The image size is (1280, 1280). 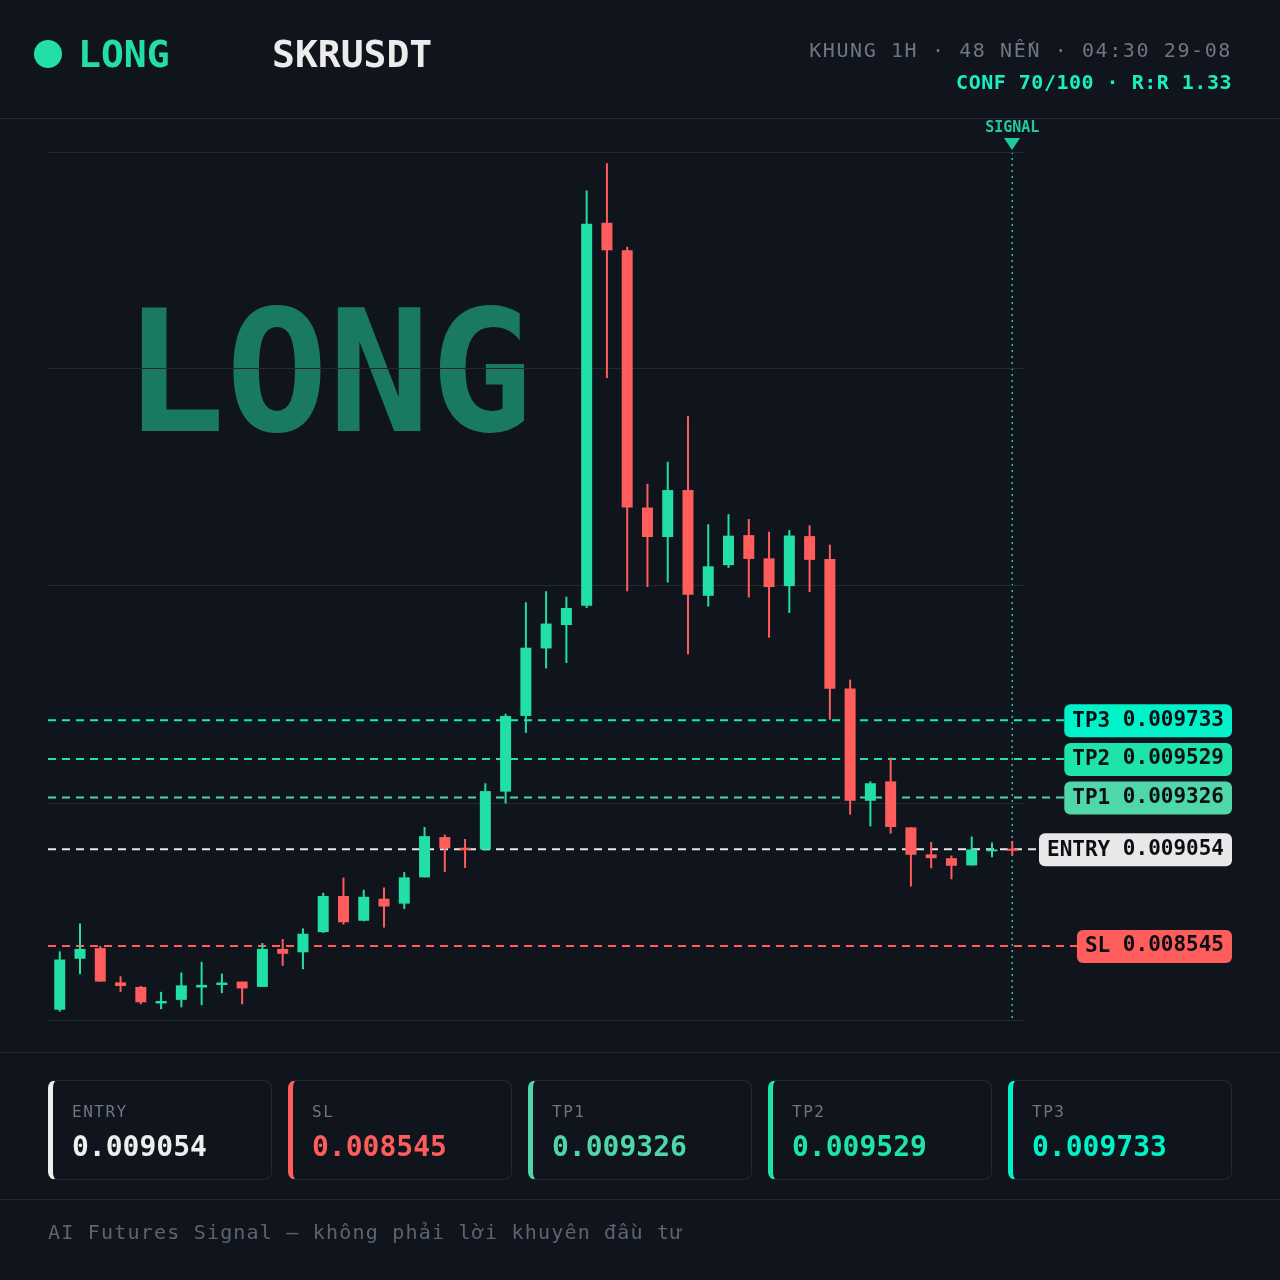 What do you see at coordinates (1012, 127) in the screenshot?
I see `text: SIGNAL` at bounding box center [1012, 127].